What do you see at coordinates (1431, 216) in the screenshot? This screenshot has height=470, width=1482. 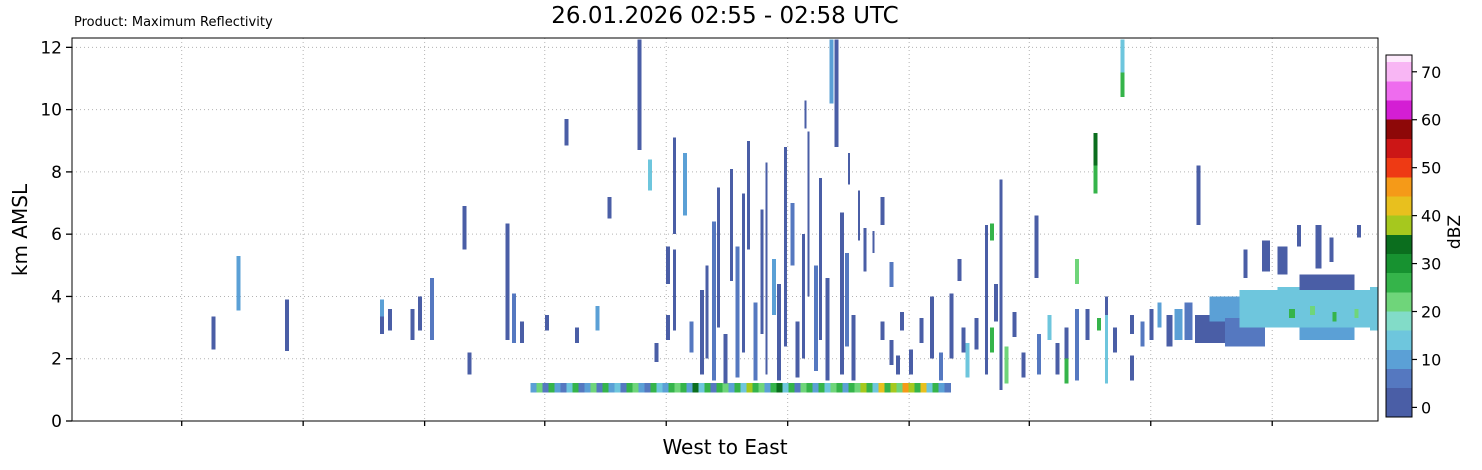 I see `svg-text: 40` at bounding box center [1431, 216].